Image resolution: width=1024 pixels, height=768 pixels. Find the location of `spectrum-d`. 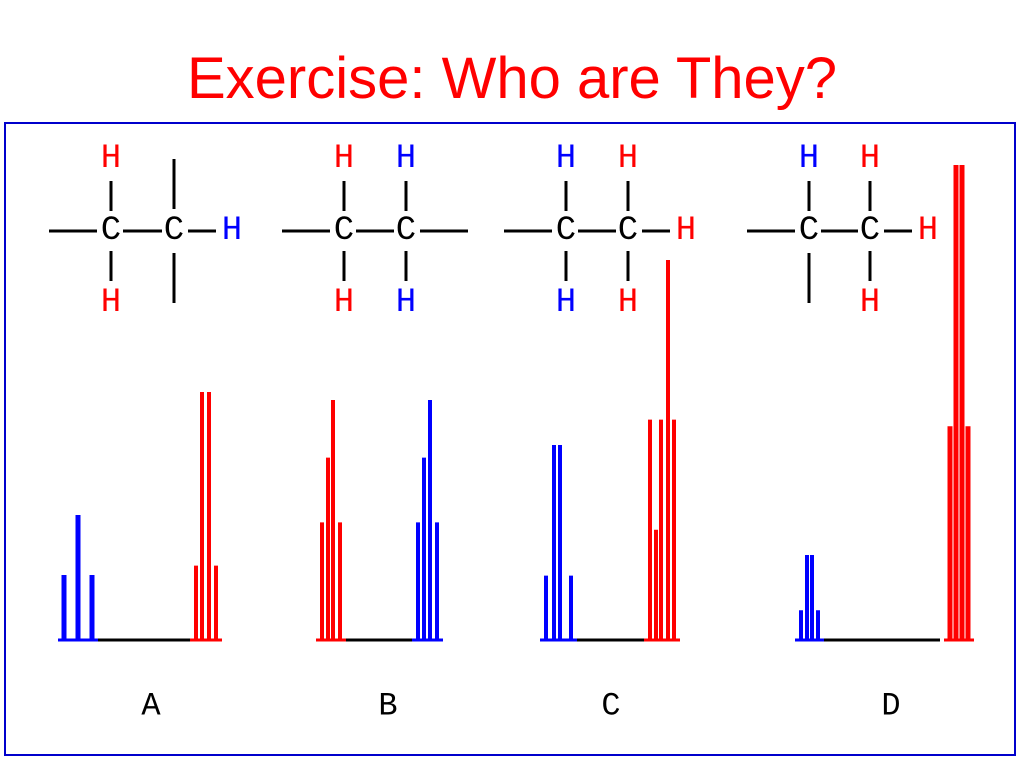

spectrum-d is located at coordinates (884, 403).